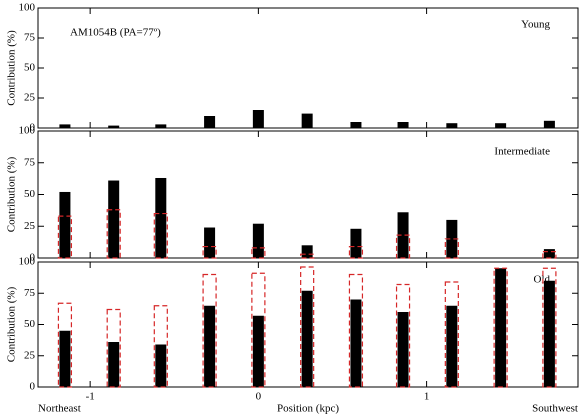 The width and height of the screenshot is (581, 417). Describe the element at coordinates (90, 397) in the screenshot. I see `x-tick-label: -1` at that location.